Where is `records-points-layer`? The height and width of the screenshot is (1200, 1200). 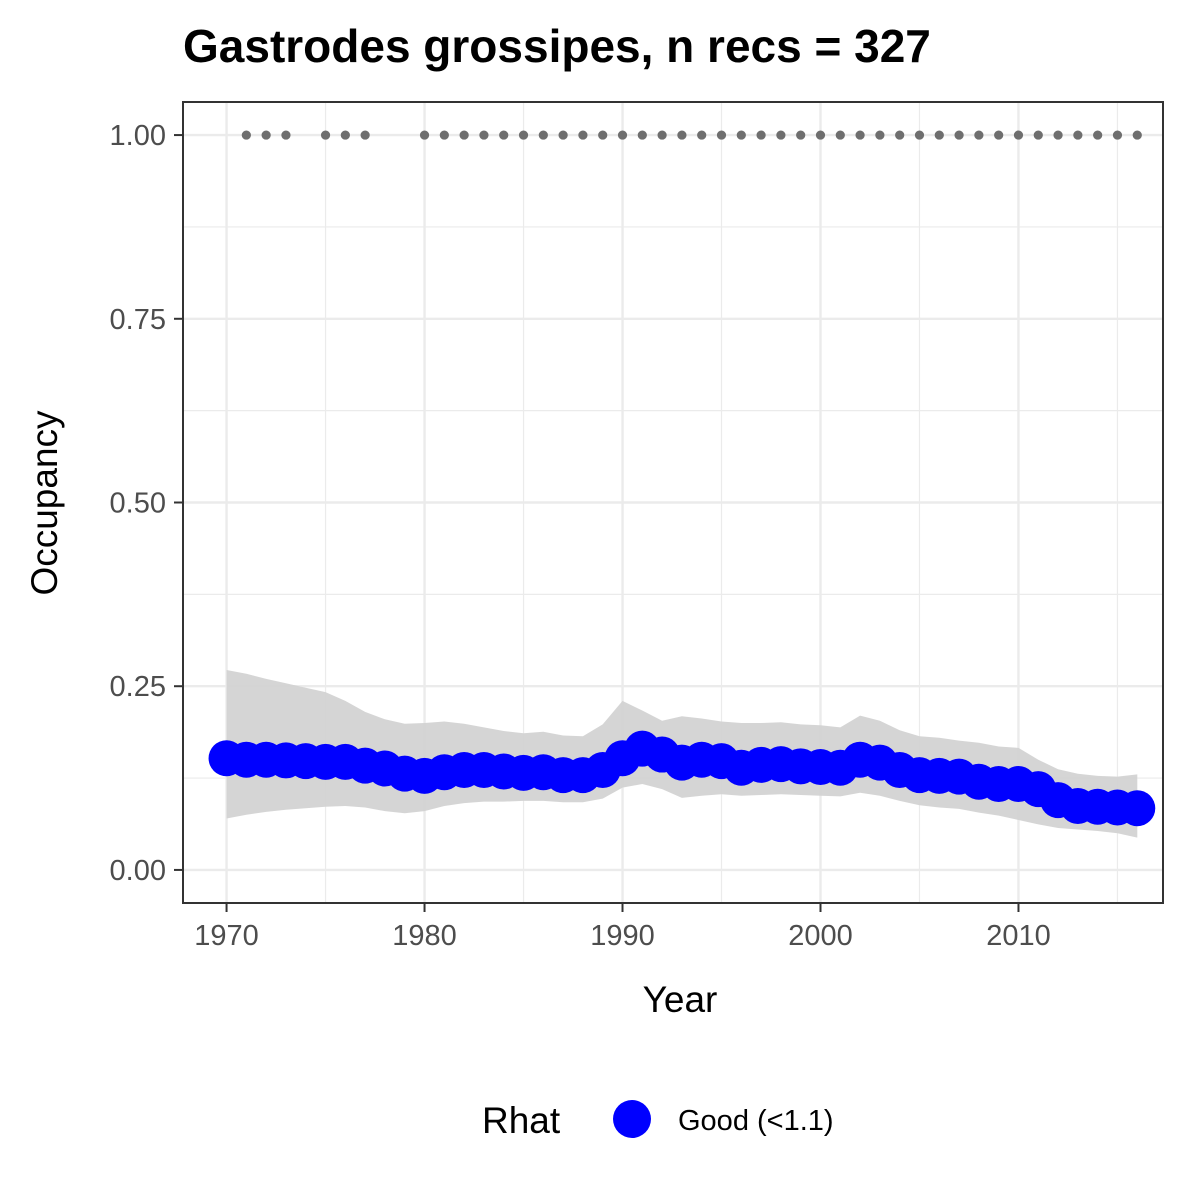 records-points-layer is located at coordinates (691, 135).